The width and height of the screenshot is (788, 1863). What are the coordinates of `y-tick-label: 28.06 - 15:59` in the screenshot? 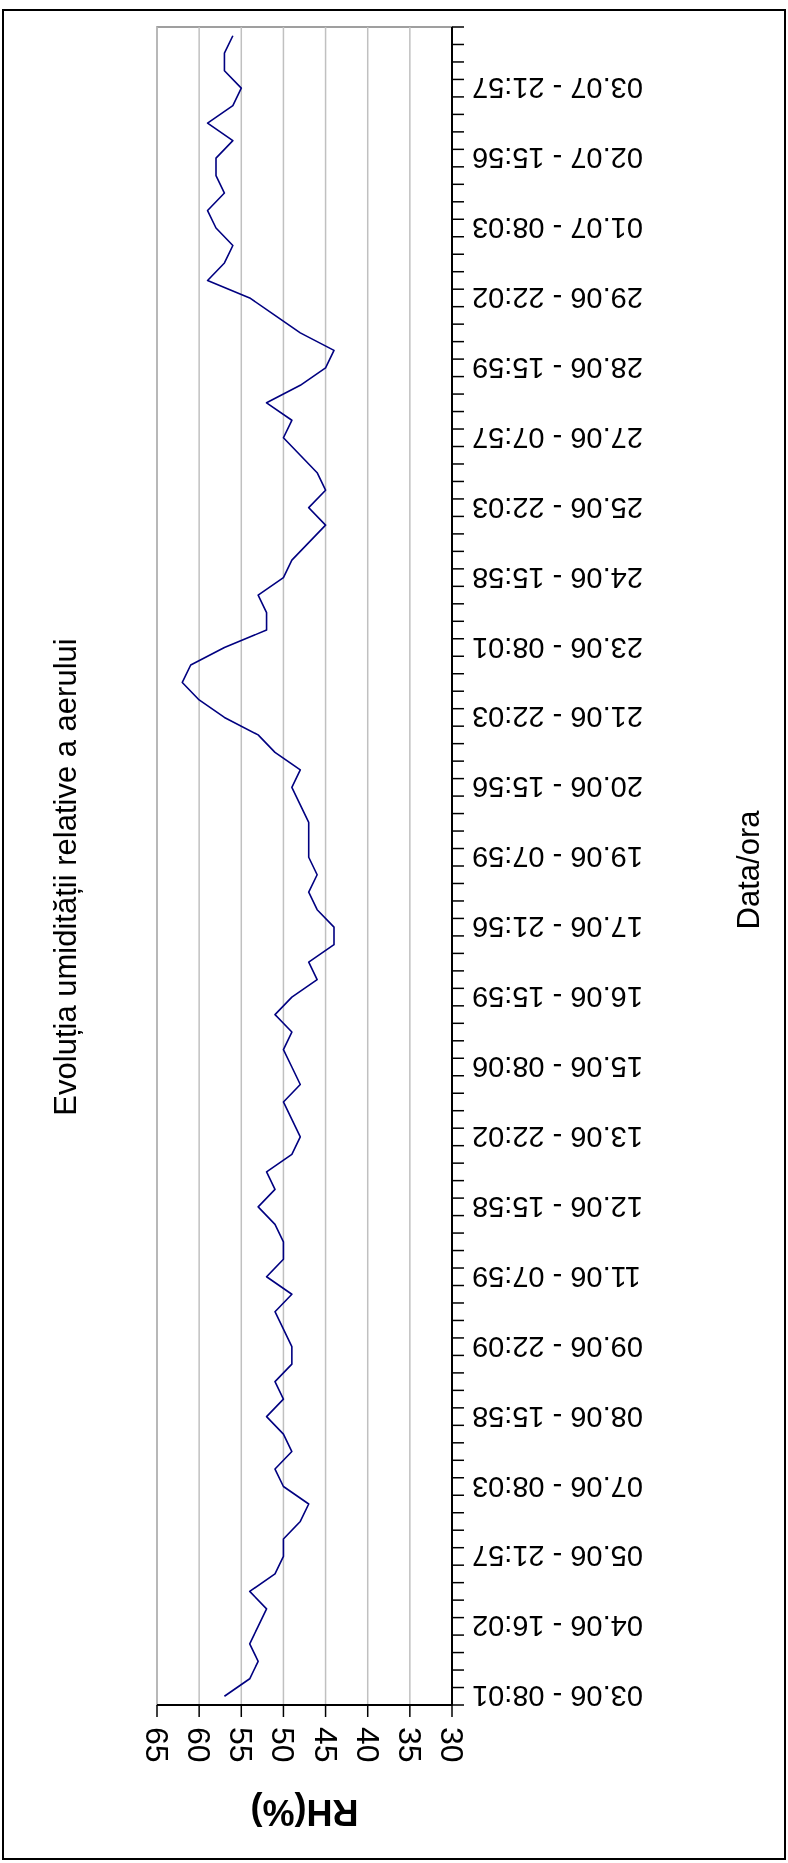 It's located at (557, 367).